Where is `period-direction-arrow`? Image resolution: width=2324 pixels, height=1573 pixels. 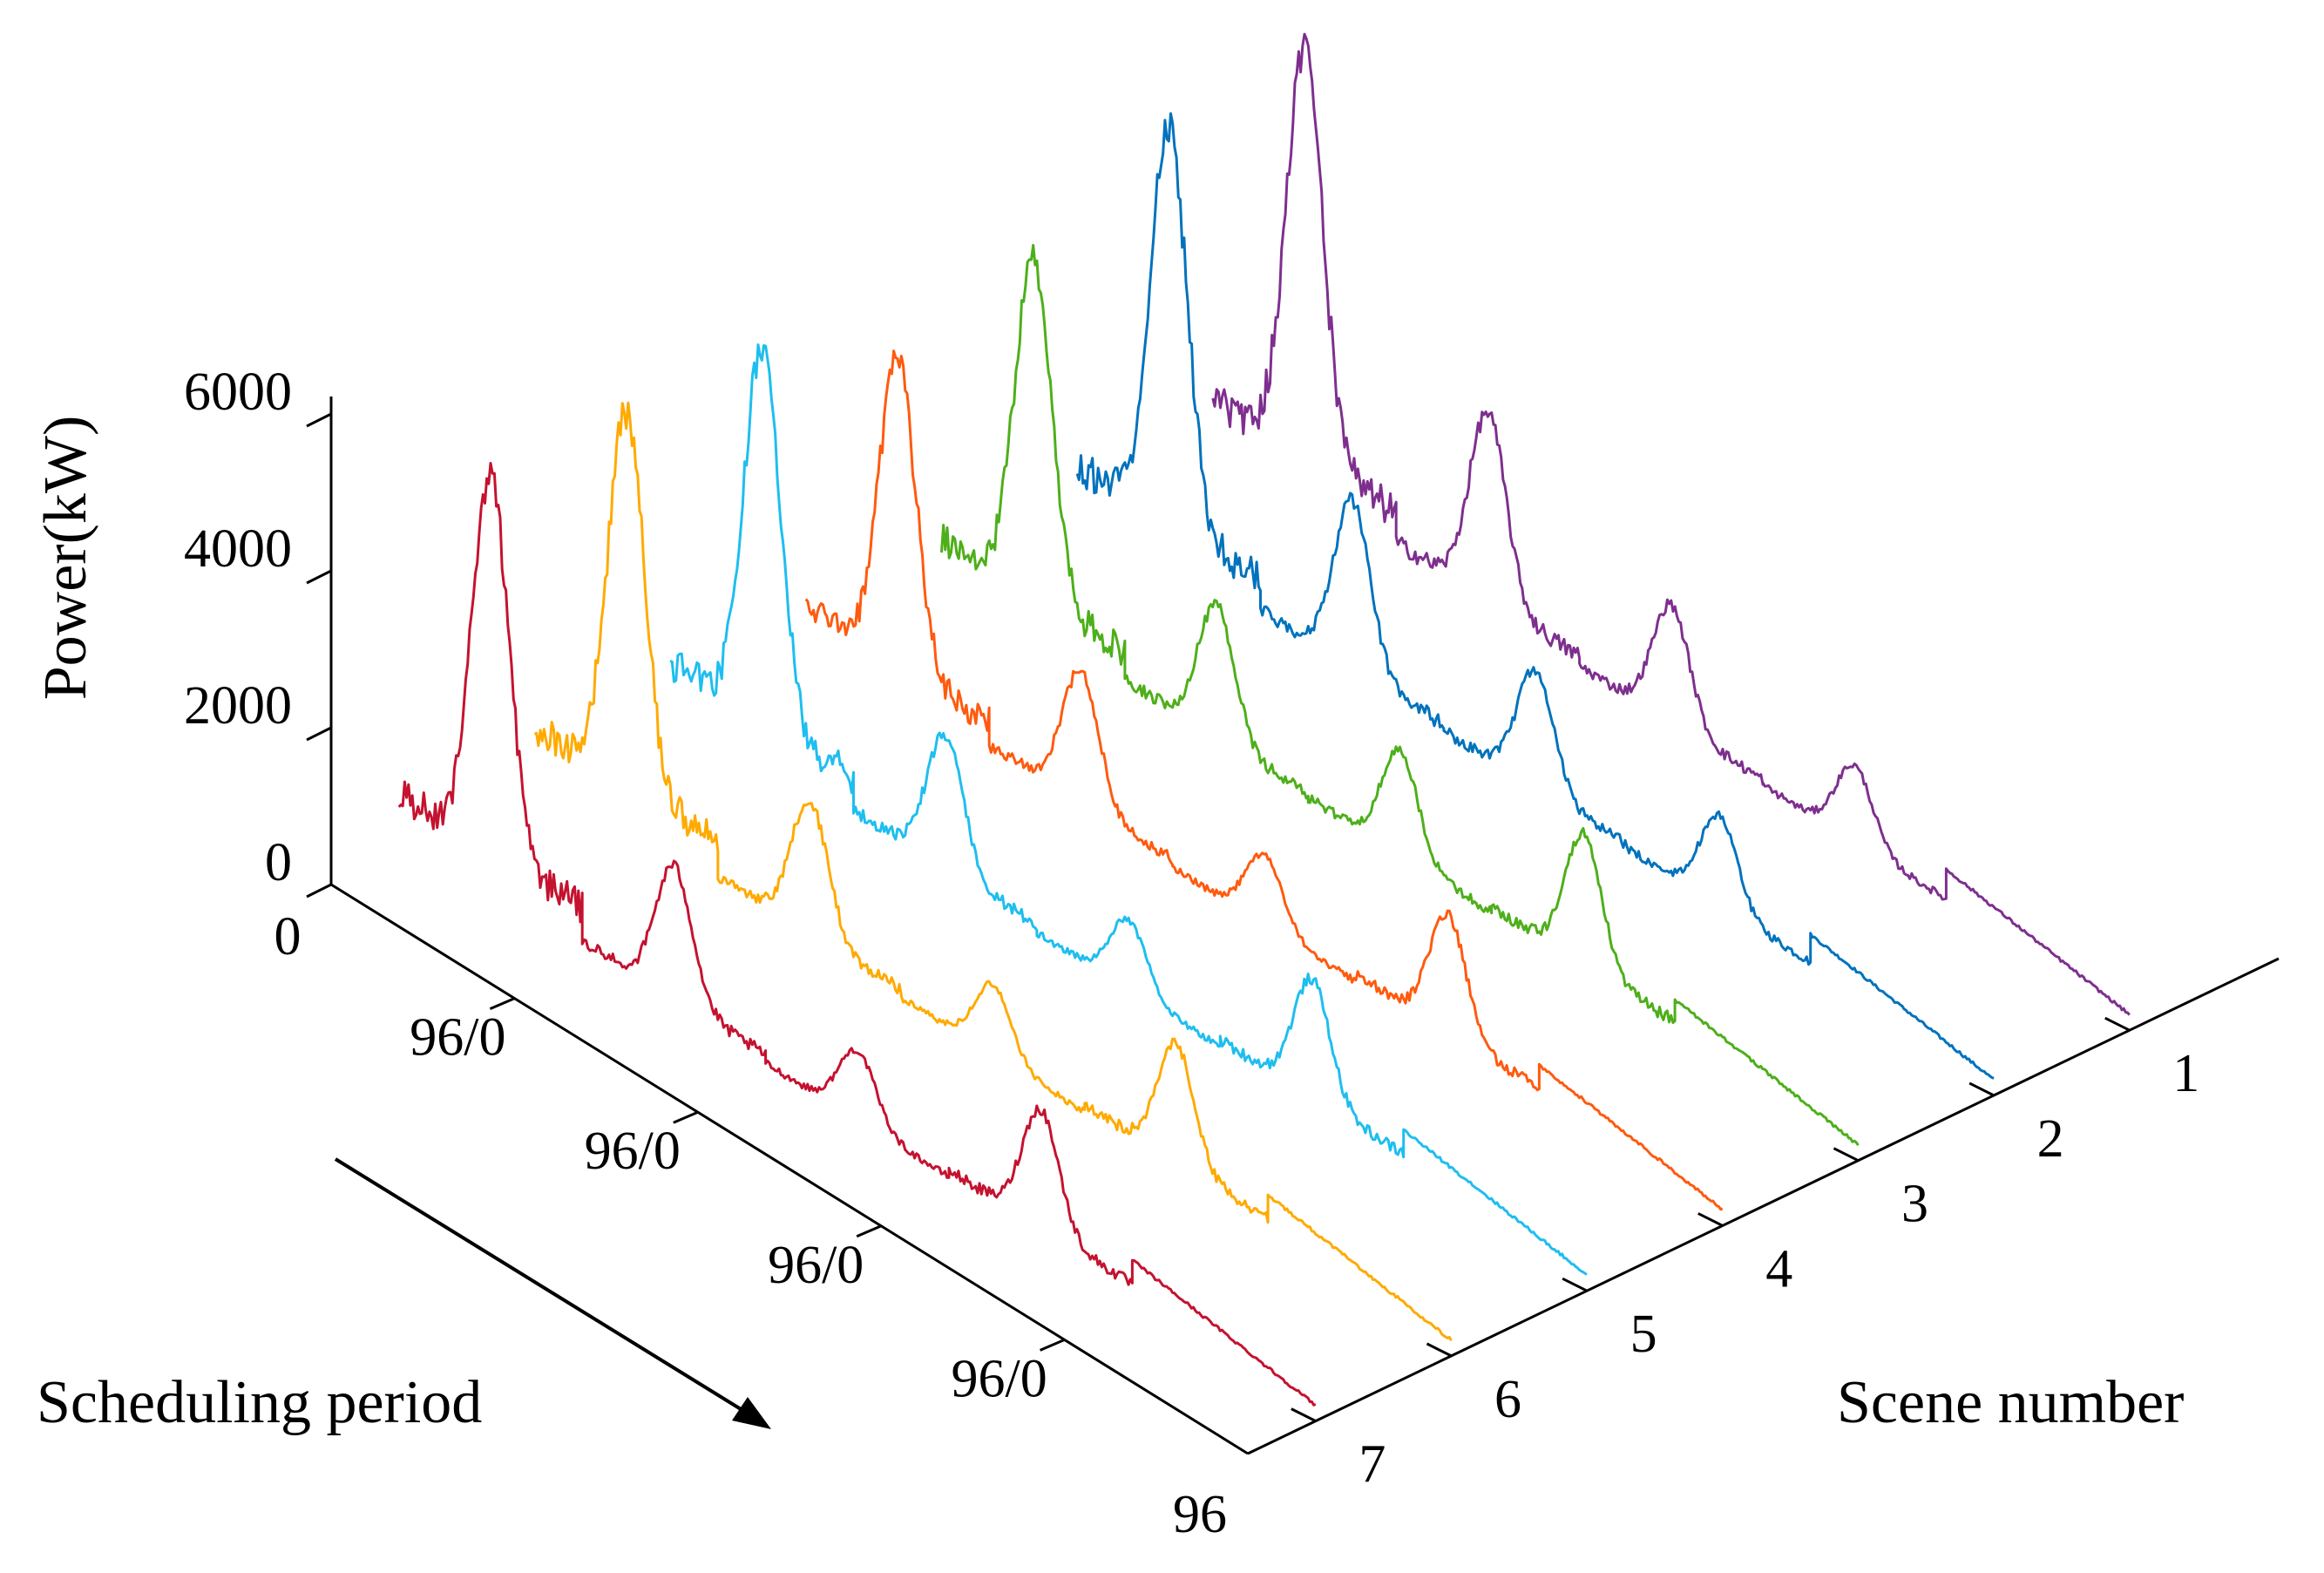 period-direction-arrow is located at coordinates (541, 1286).